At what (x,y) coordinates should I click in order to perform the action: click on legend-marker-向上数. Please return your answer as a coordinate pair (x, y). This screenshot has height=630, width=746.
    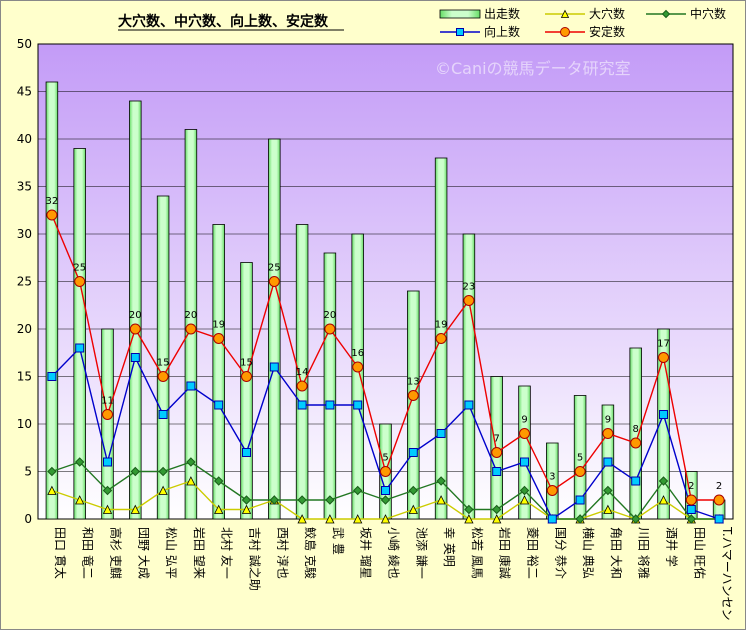
    Looking at the image, I should click on (460, 32).